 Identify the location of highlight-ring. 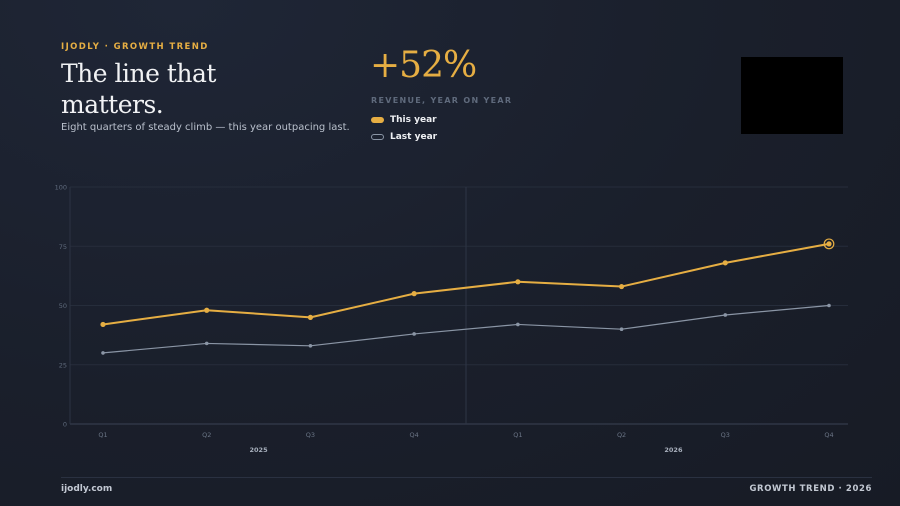
(829, 244).